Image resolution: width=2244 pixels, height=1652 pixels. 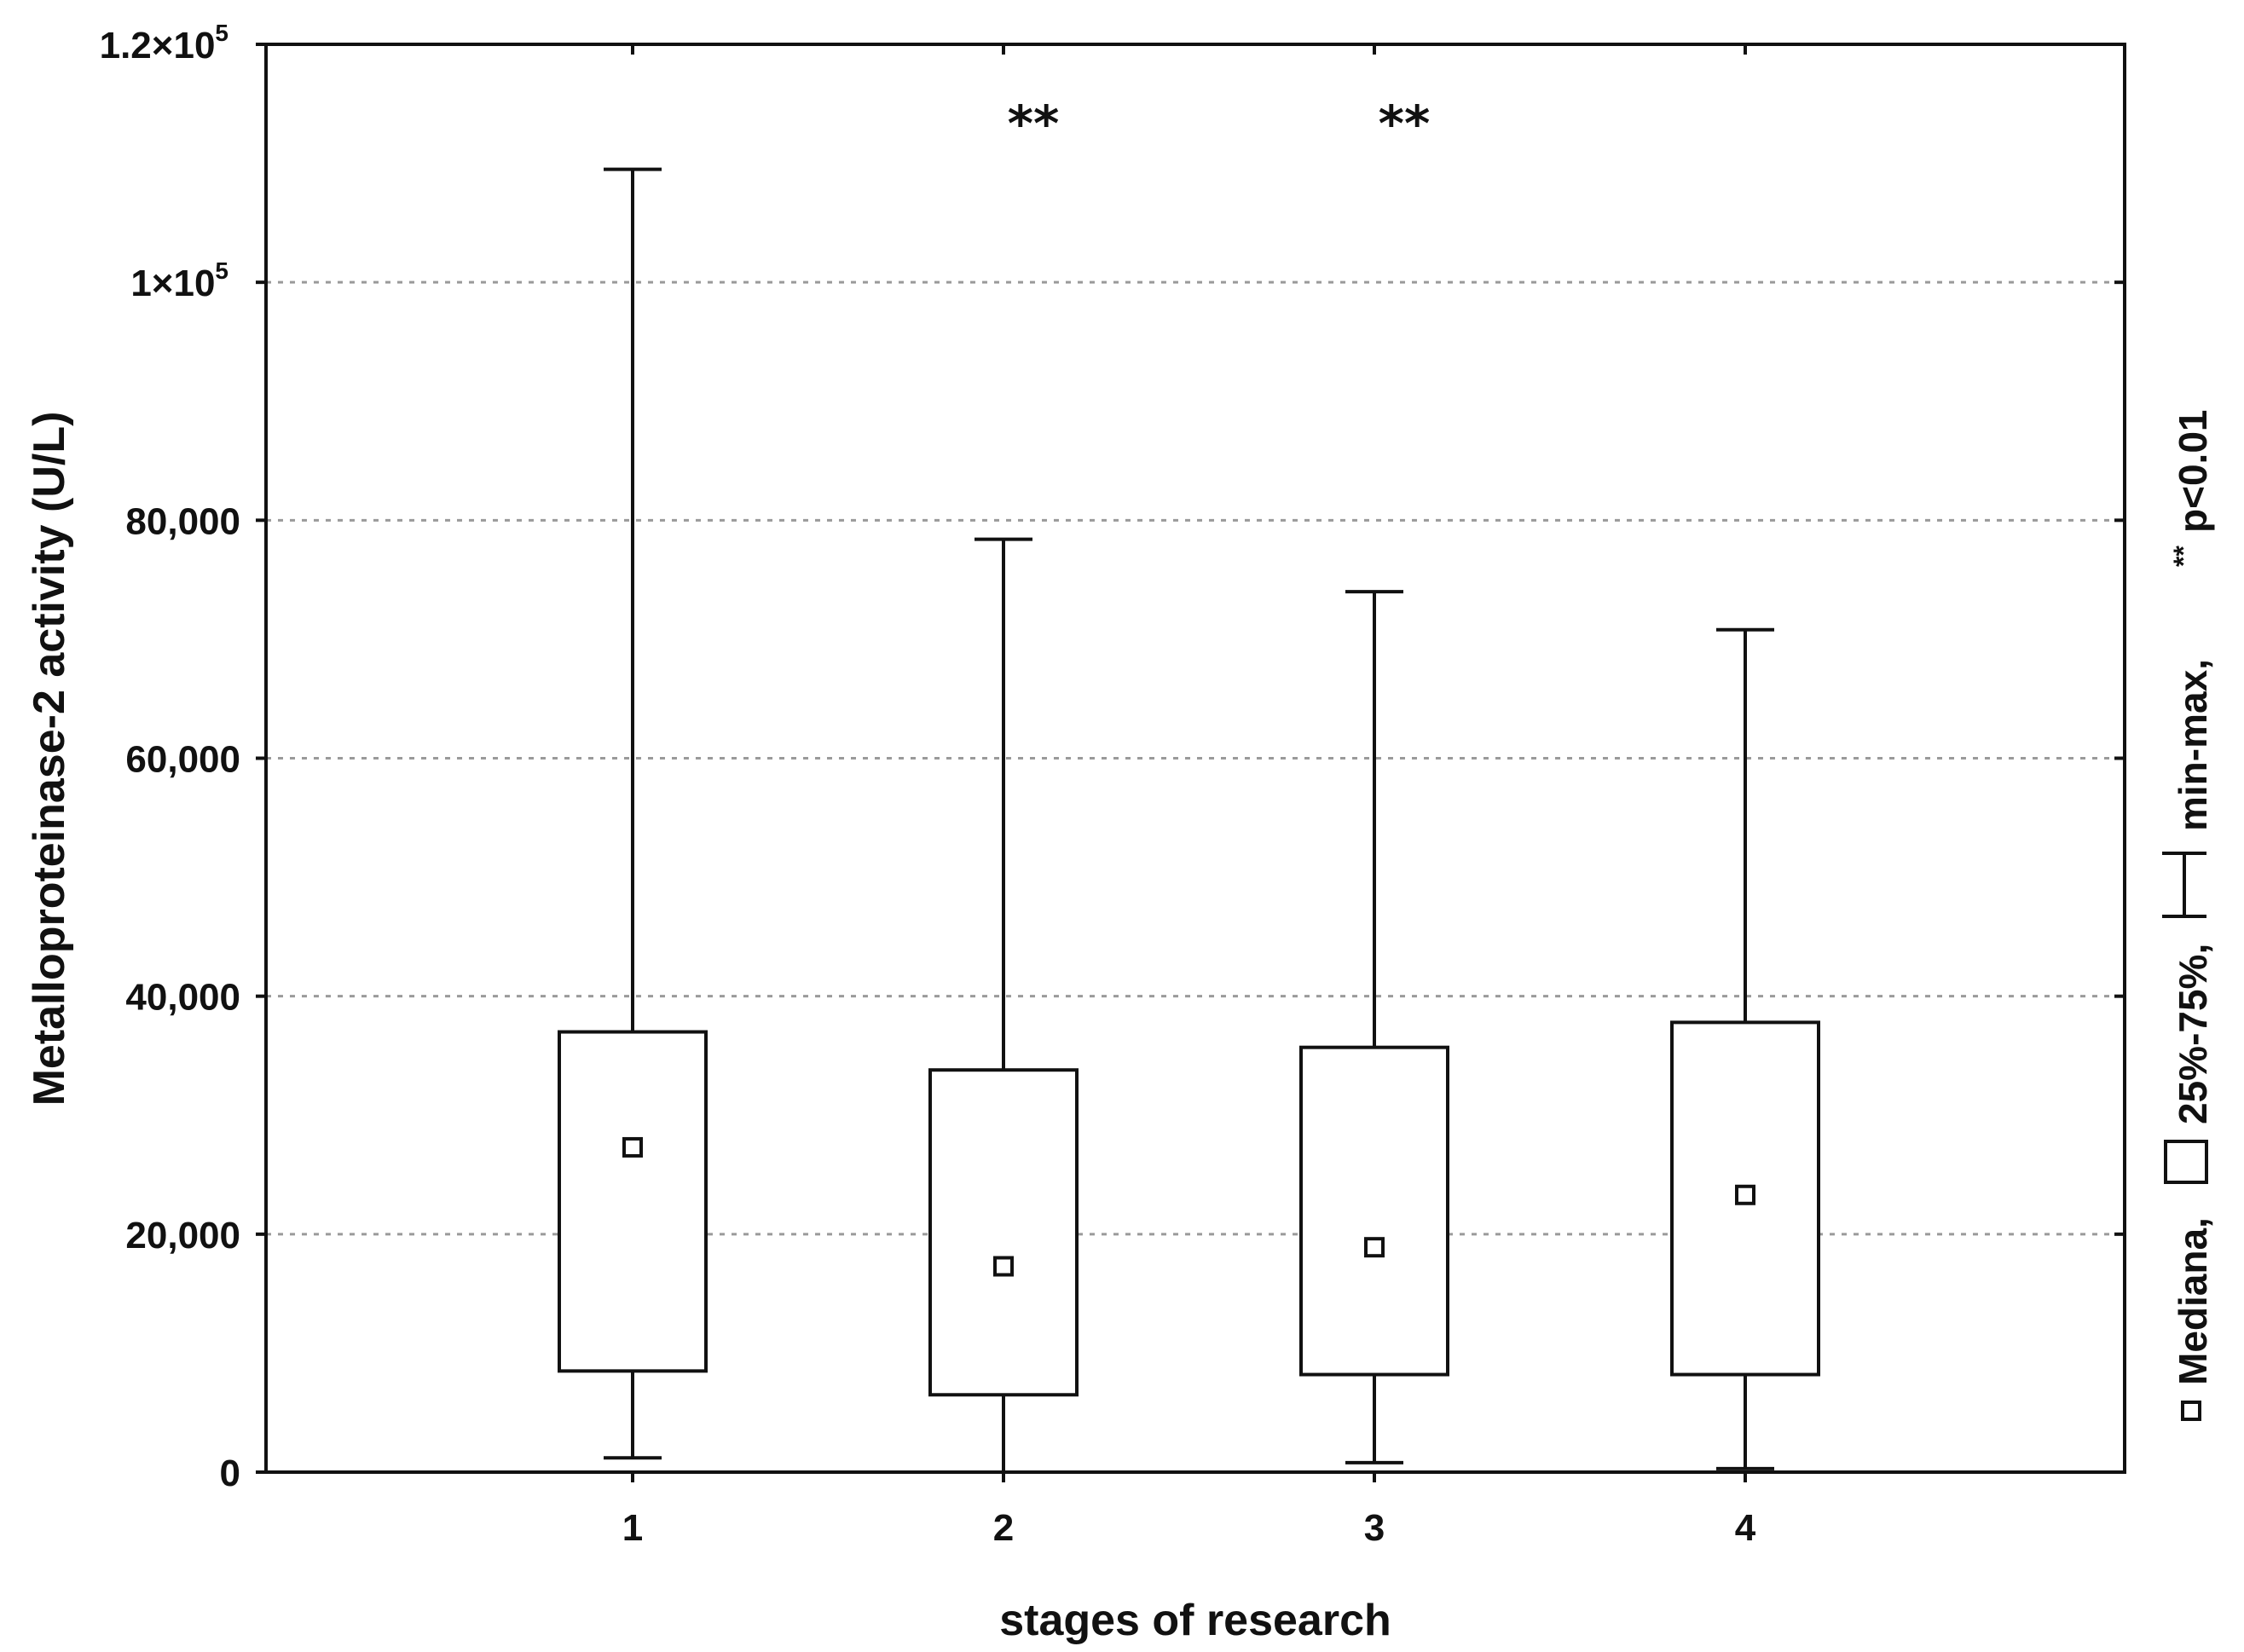 I want to click on y-tick-label: 1.2×10⁵, so click(x=164, y=43).